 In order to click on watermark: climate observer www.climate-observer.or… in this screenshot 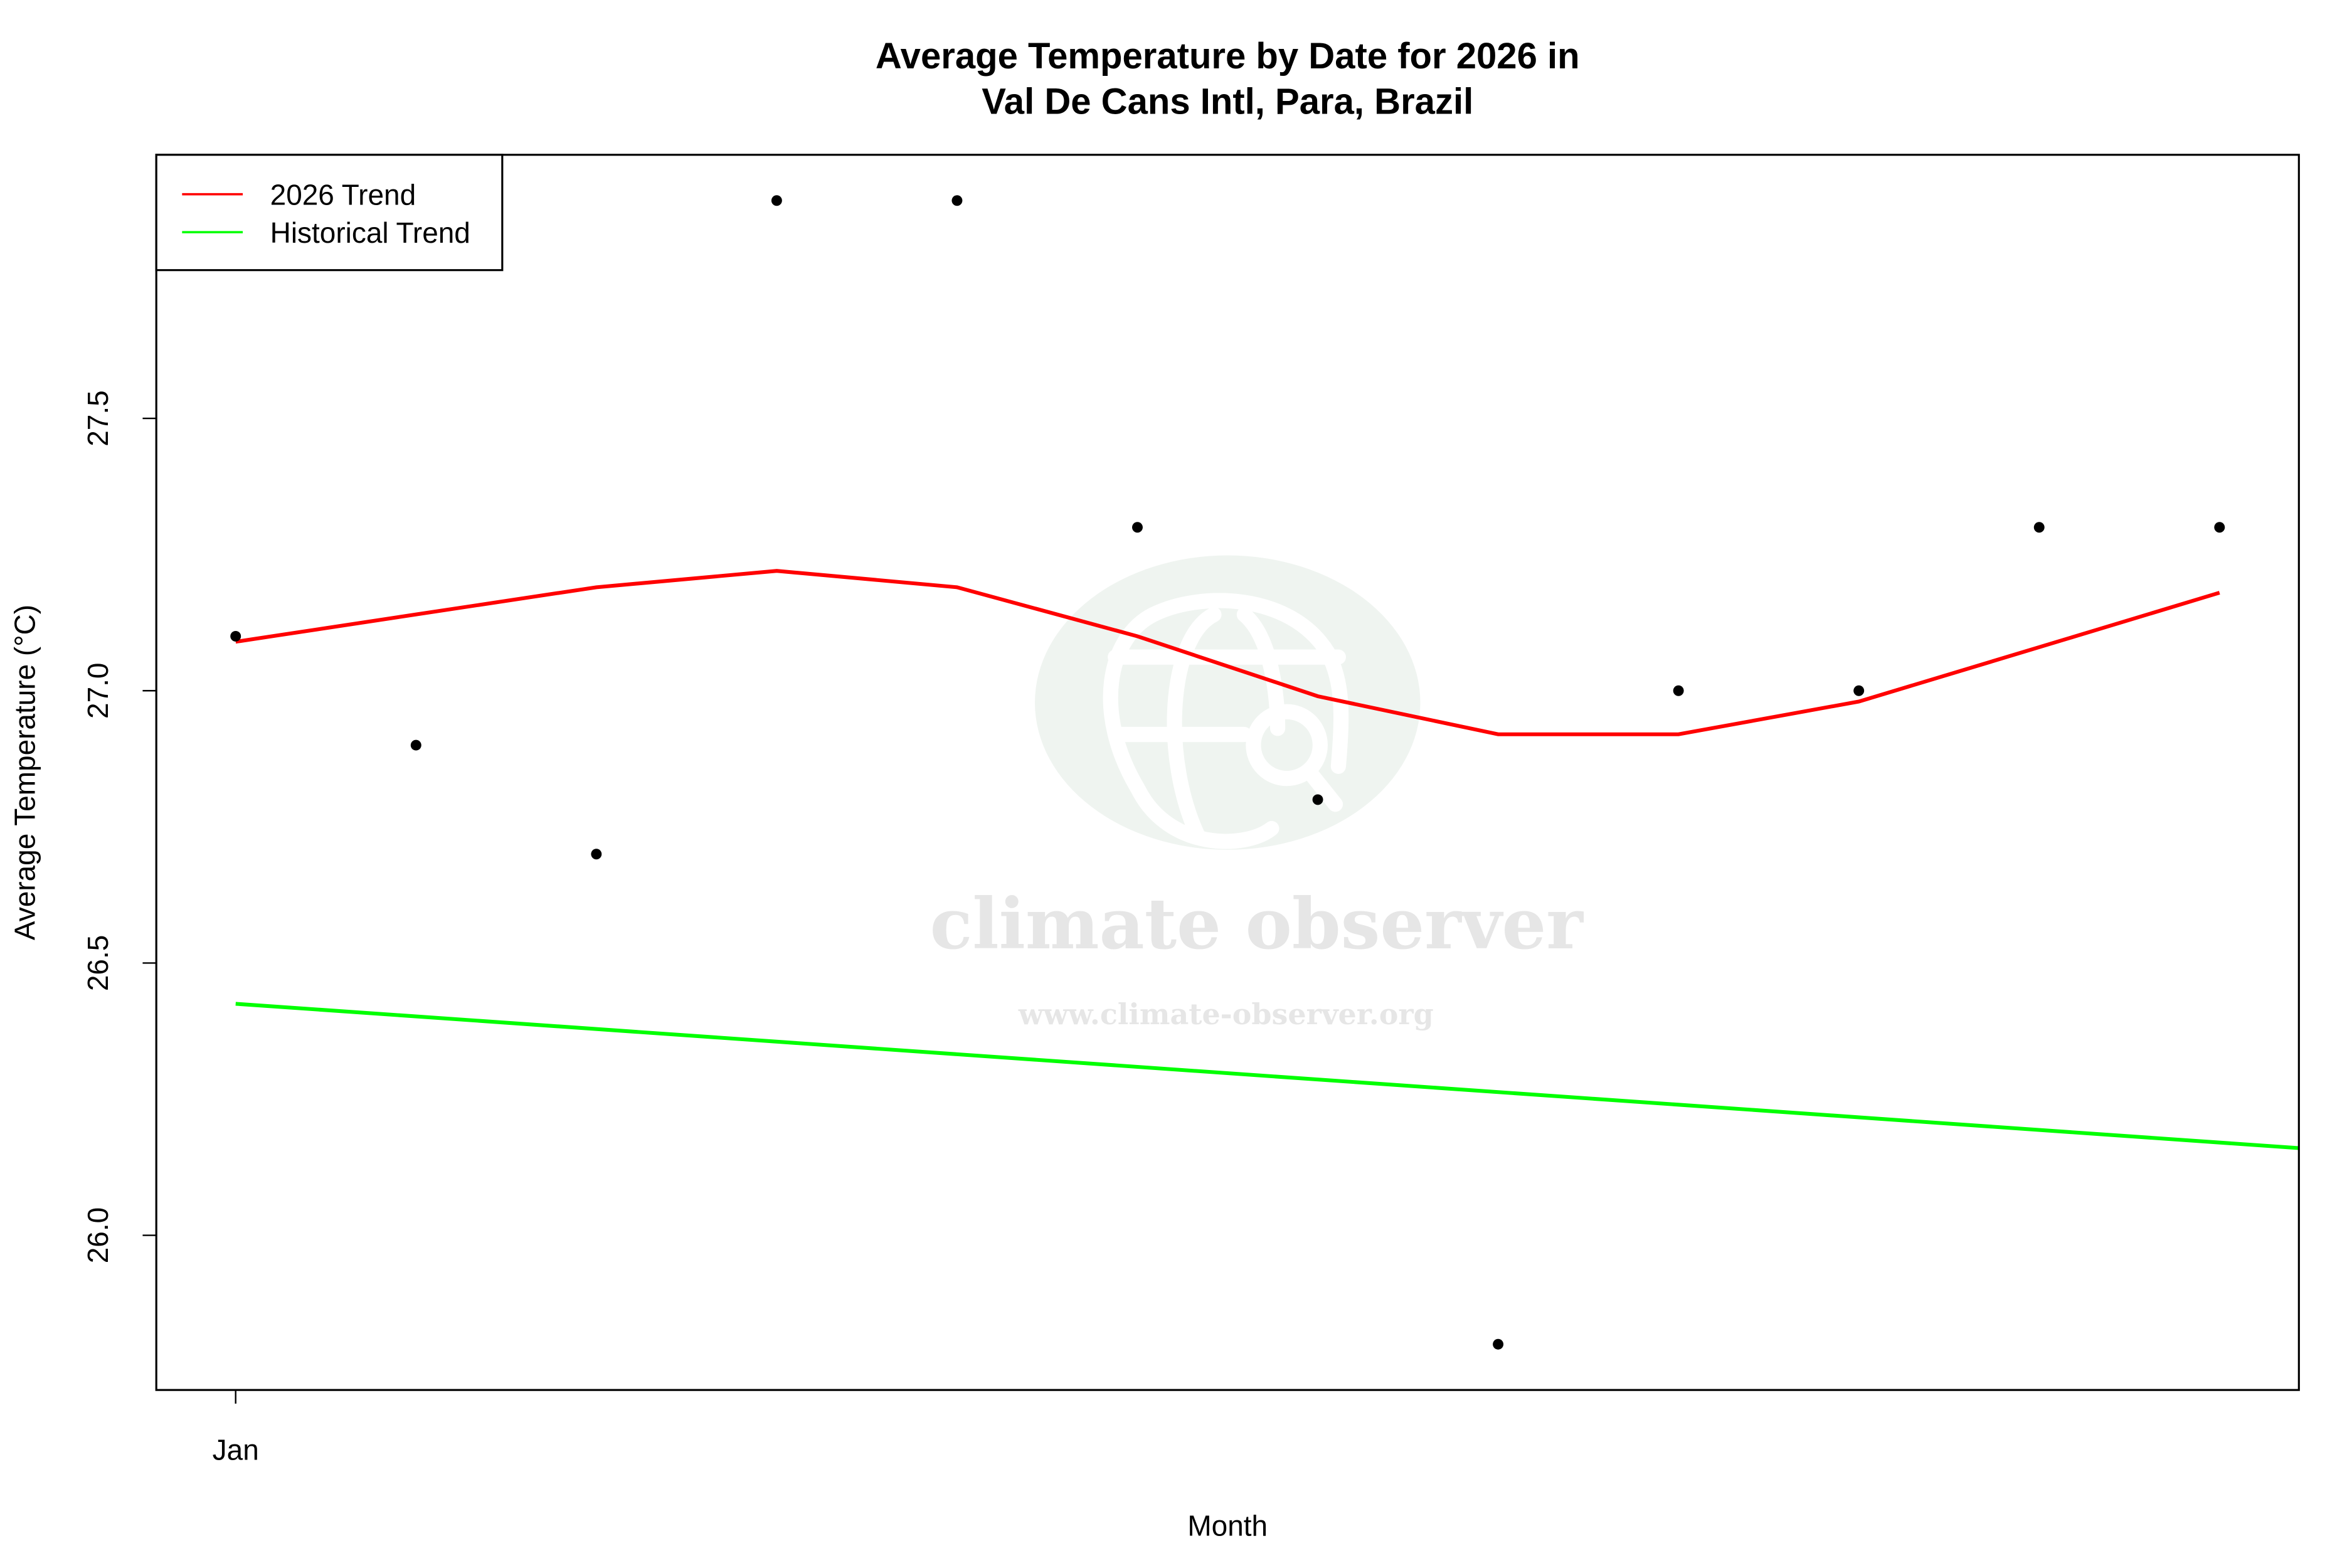, I will do `click(1257, 793)`.